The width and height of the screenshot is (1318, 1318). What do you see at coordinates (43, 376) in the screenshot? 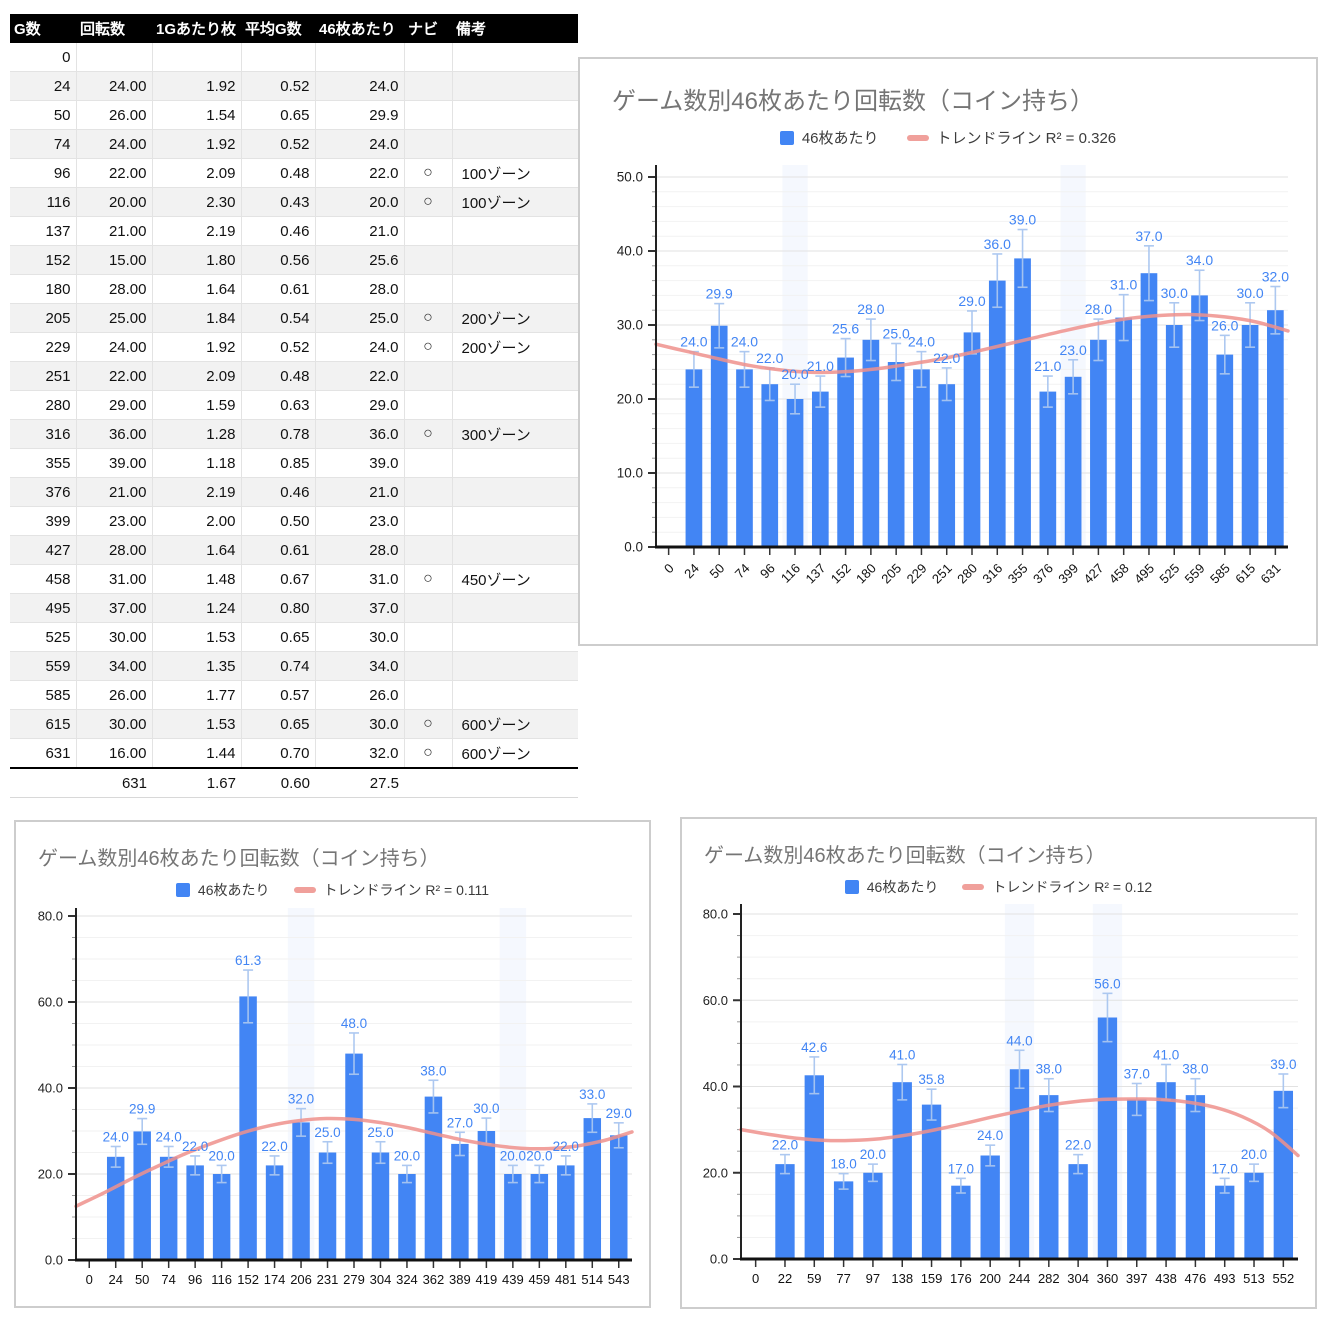
I see `table-cell: 251` at bounding box center [43, 376].